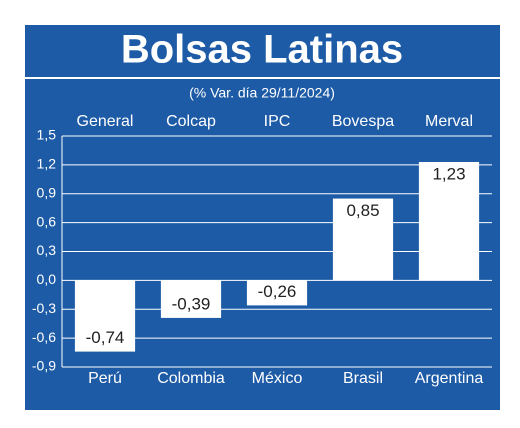  Describe the element at coordinates (449, 378) in the screenshot. I see `x-tick-label: Argentina` at that location.